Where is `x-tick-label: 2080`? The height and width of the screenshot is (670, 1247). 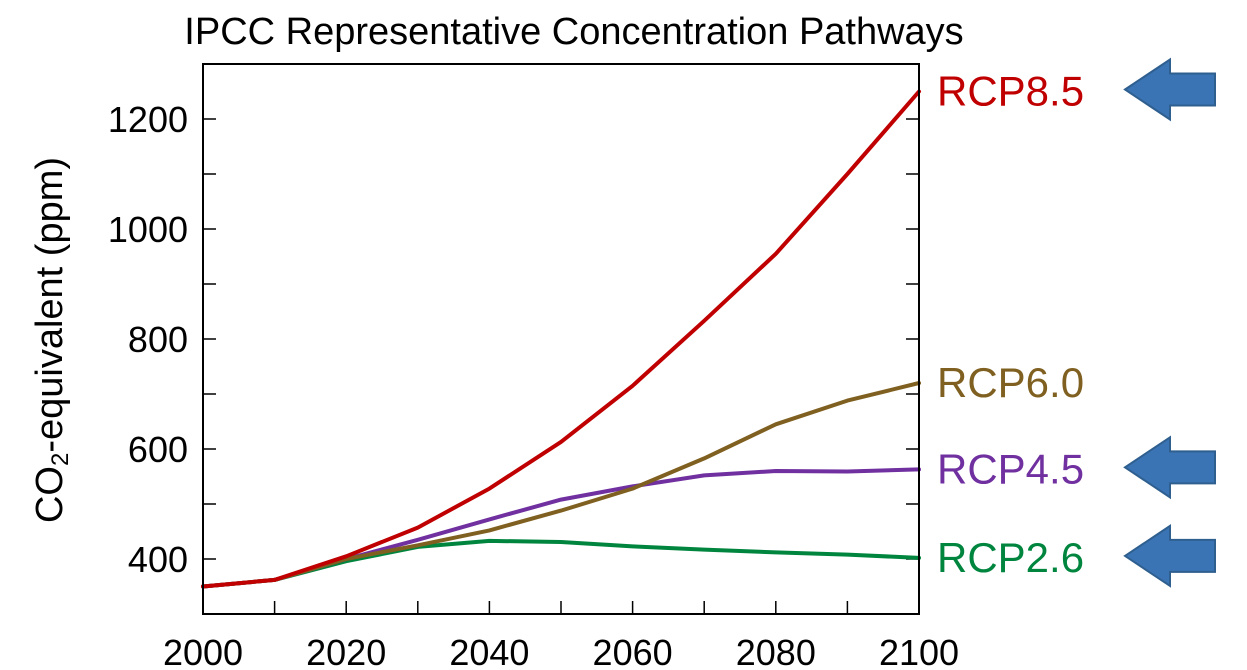
x-tick-label: 2080 is located at coordinates (776, 651).